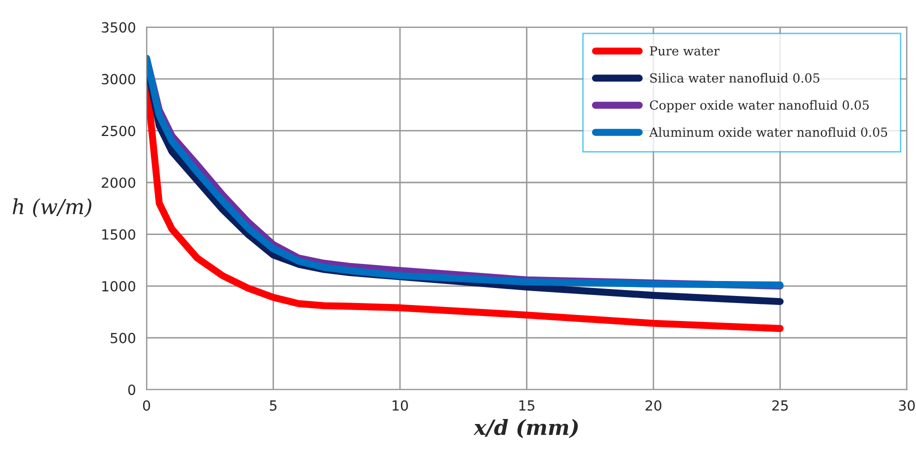 Image resolution: width=916 pixels, height=453 pixels. I want to click on x-tick-label: 5, so click(273, 405).